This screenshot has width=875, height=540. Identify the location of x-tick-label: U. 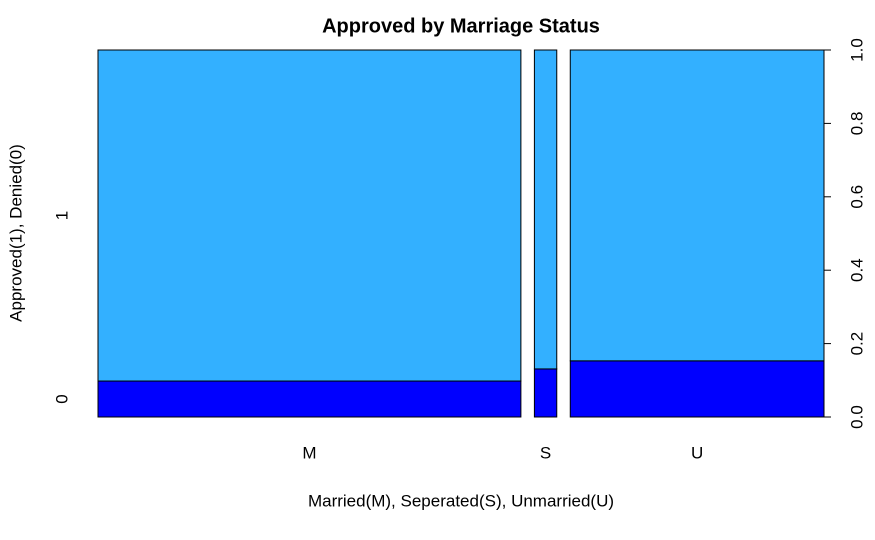
(697, 452).